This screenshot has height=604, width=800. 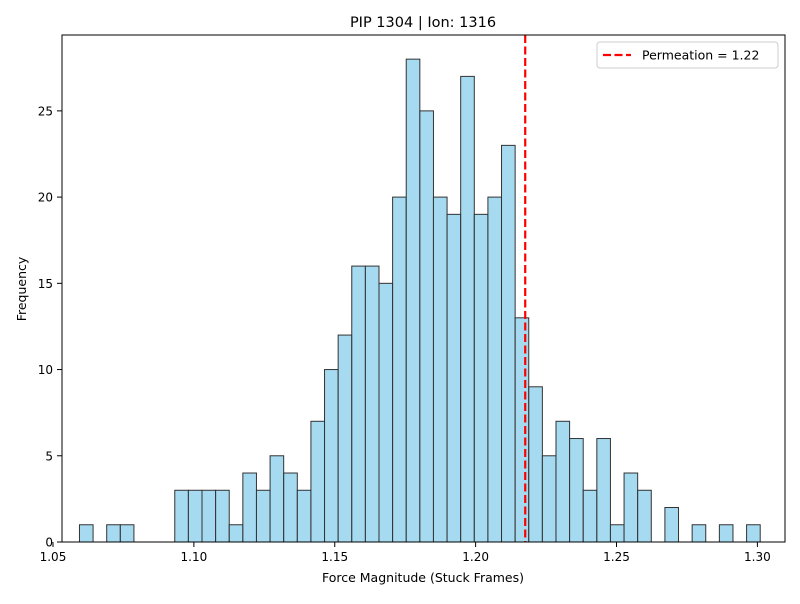 What do you see at coordinates (49, 456) in the screenshot?
I see `y-tick-label: 5` at bounding box center [49, 456].